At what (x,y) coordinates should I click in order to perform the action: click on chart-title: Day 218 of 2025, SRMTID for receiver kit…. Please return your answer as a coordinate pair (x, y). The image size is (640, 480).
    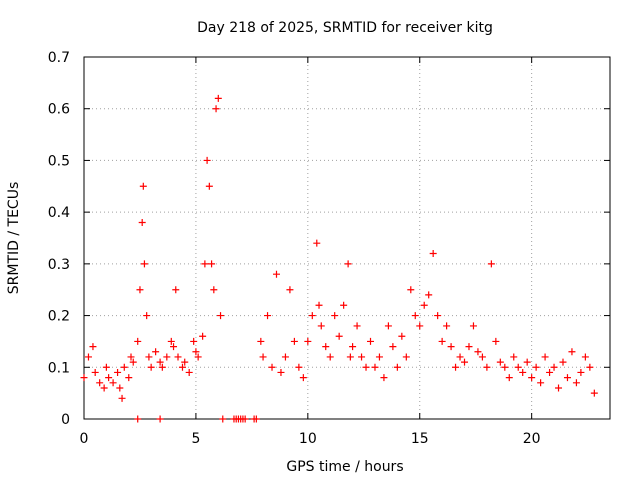
    Looking at the image, I should click on (345, 28).